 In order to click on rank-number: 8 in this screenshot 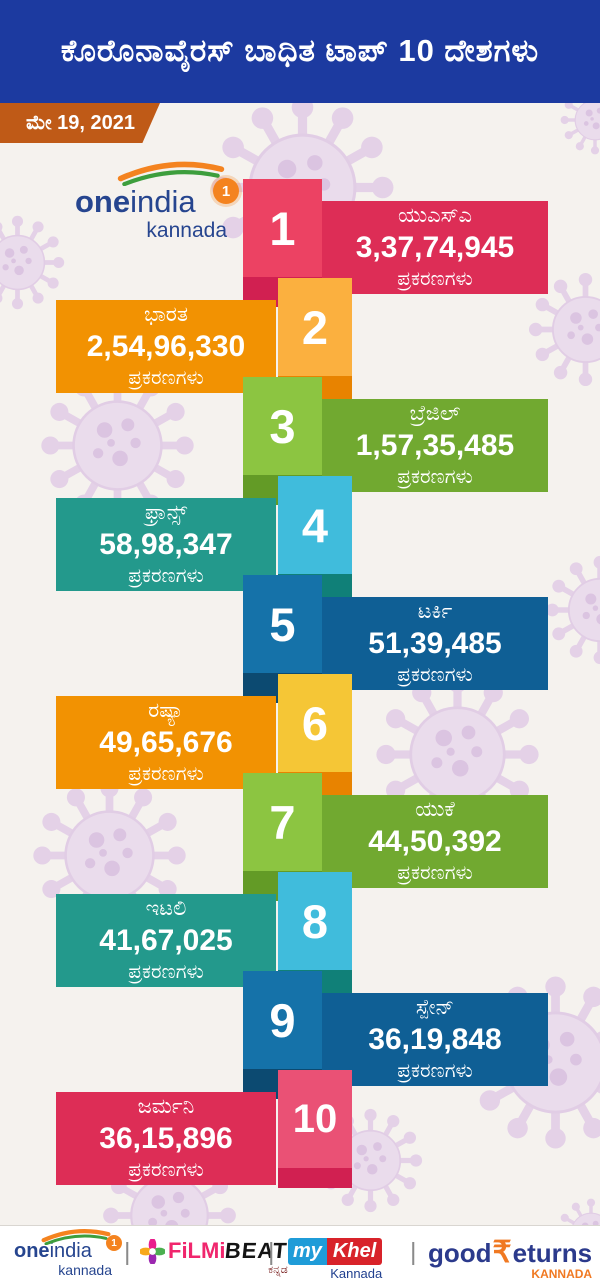, I will do `click(315, 921)`.